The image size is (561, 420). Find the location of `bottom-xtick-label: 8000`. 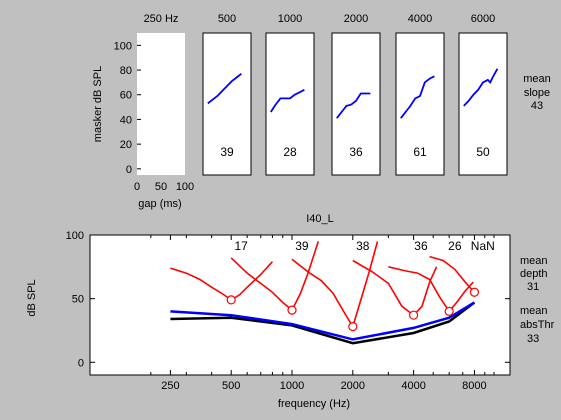

bottom-xtick-label: 8000 is located at coordinates (474, 386).